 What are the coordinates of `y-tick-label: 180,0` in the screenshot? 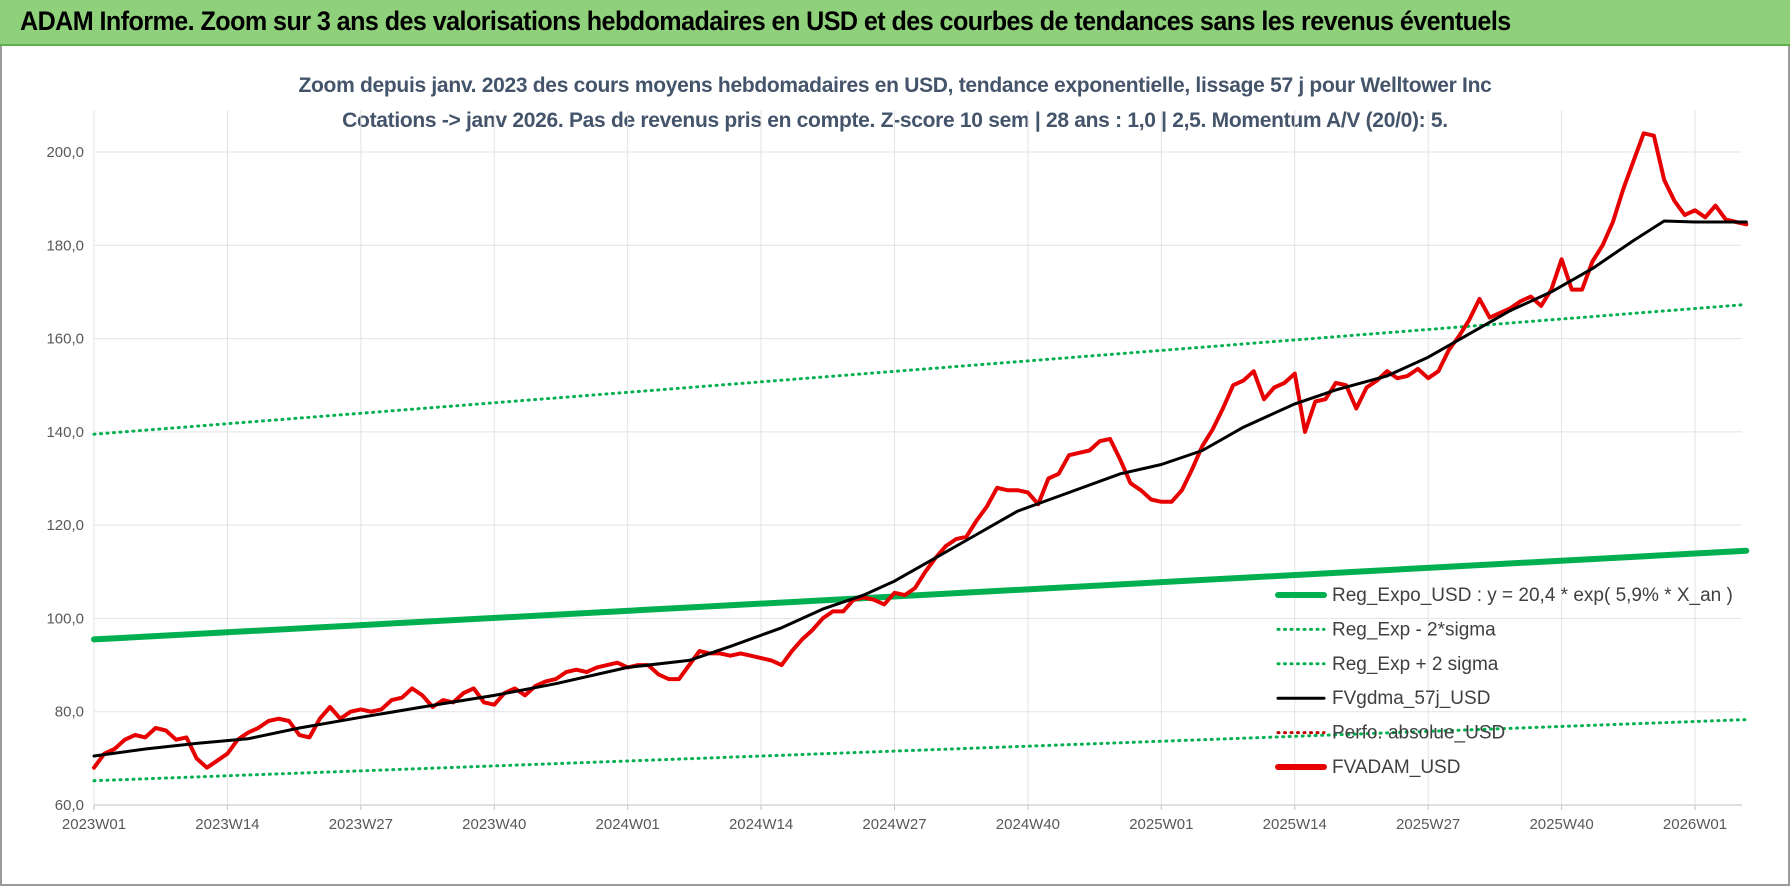 It's located at (65, 245).